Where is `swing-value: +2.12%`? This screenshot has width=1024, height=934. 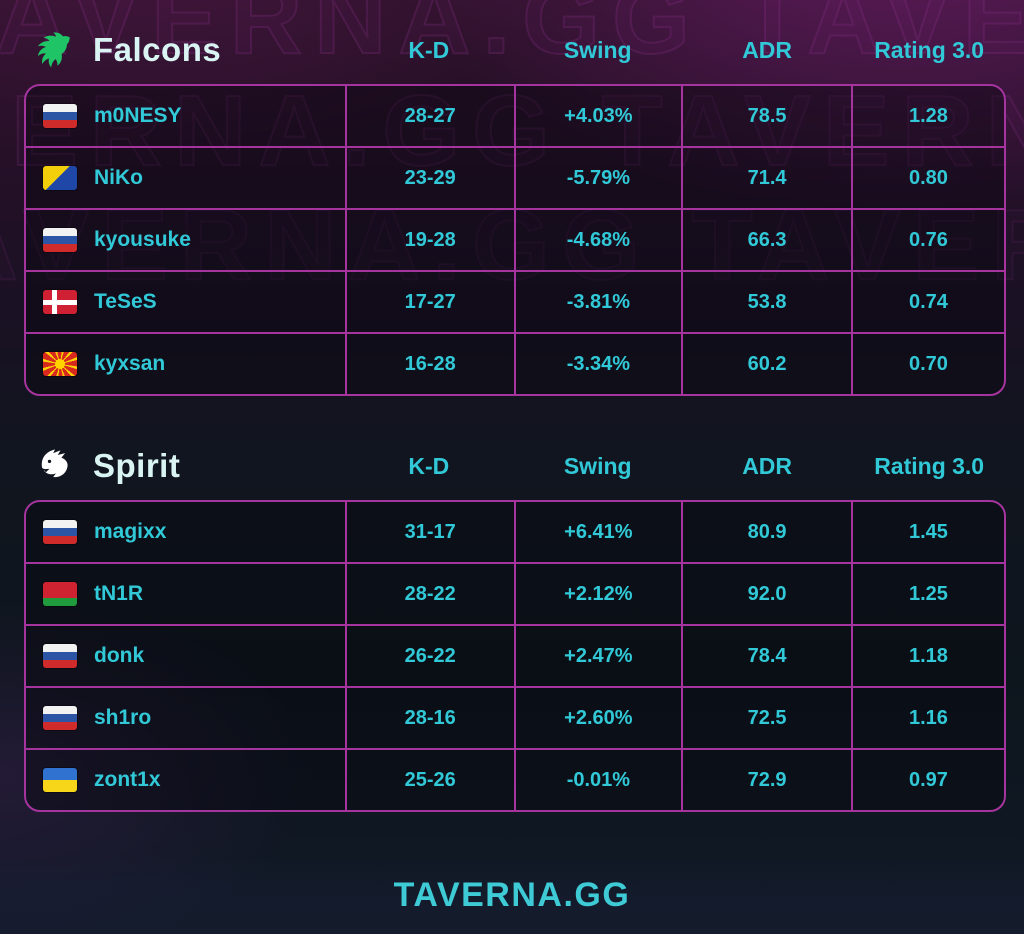
swing-value: +2.12% is located at coordinates (597, 594).